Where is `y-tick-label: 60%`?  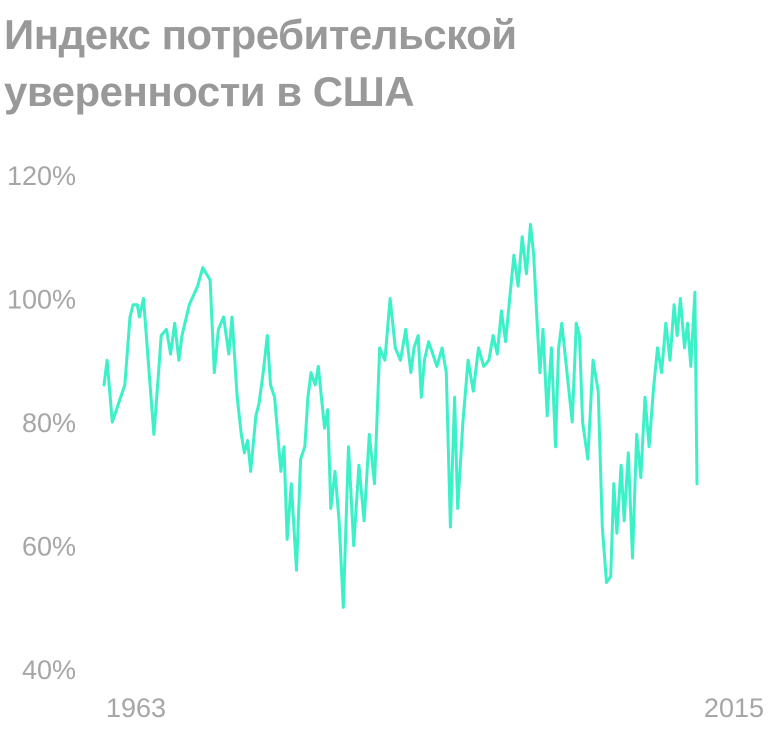
y-tick-label: 60% is located at coordinates (49, 547).